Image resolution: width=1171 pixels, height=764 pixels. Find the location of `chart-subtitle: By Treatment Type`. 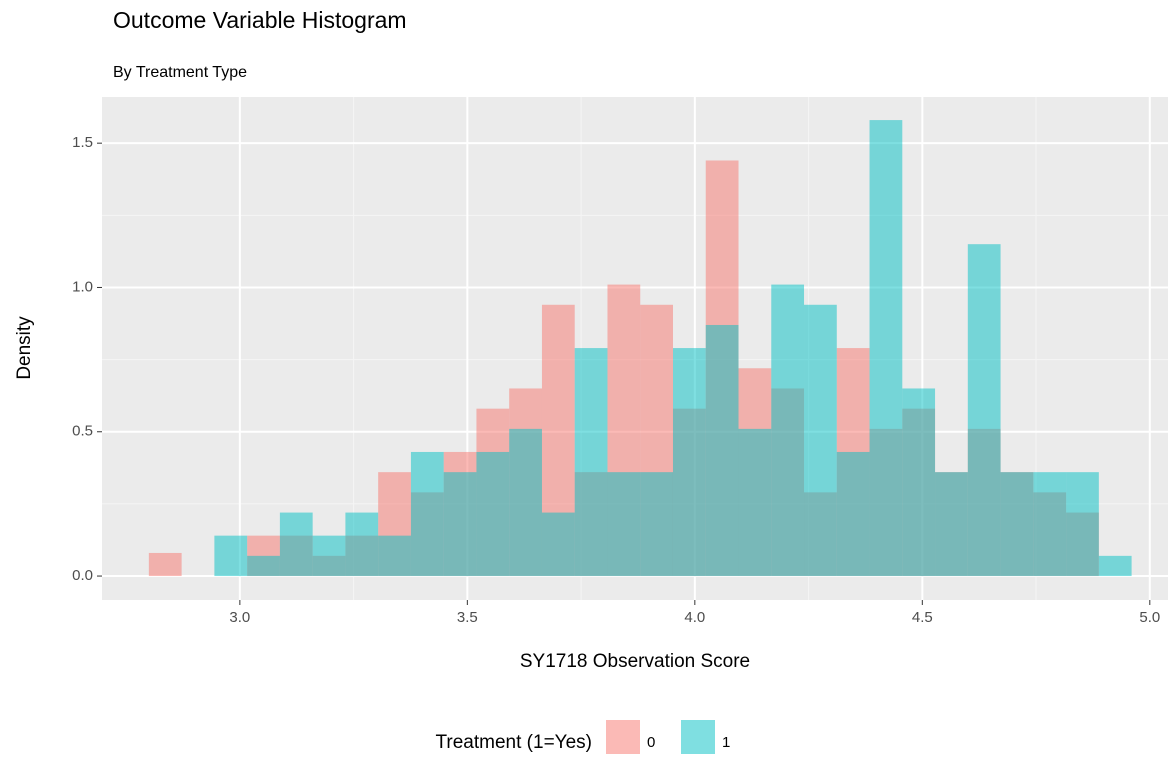

chart-subtitle: By Treatment Type is located at coordinates (180, 72).